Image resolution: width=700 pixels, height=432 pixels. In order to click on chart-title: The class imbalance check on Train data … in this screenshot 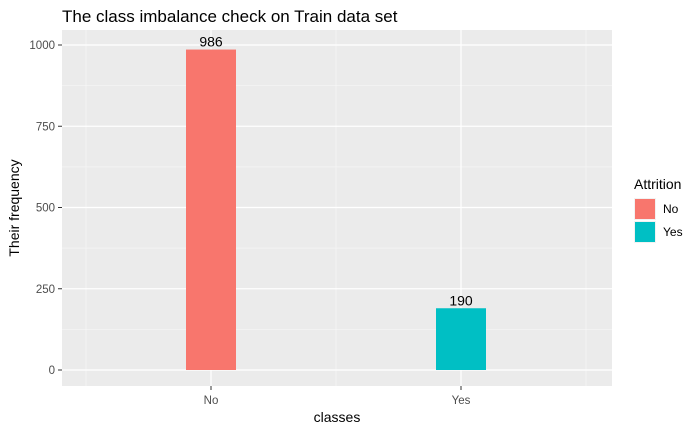, I will do `click(230, 16)`.